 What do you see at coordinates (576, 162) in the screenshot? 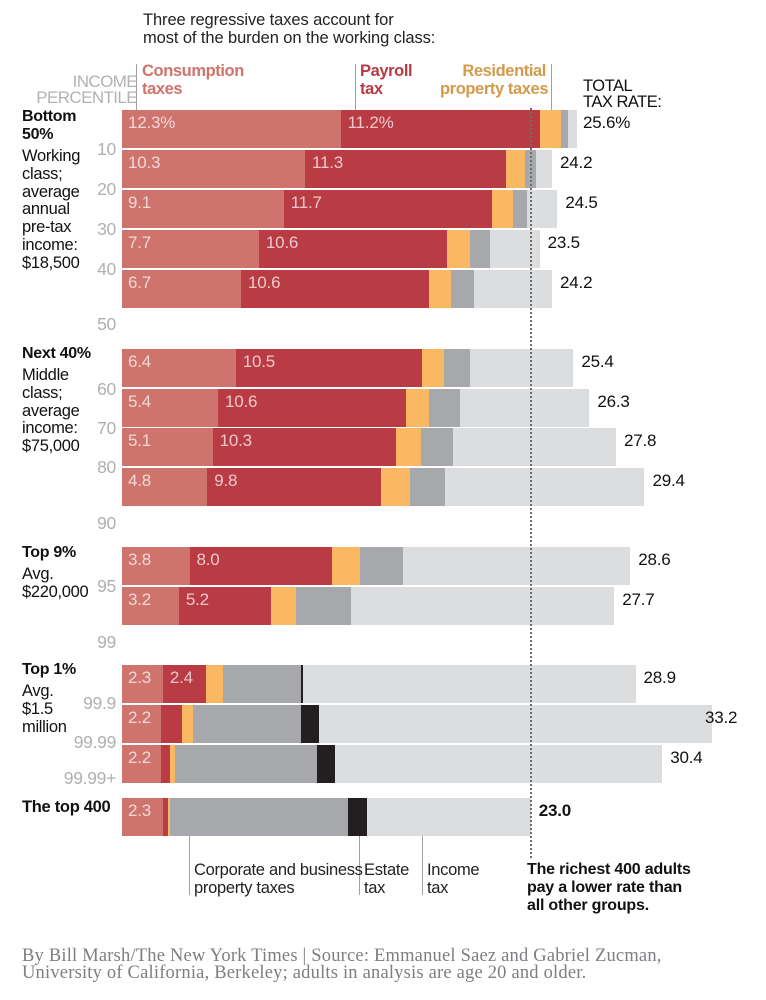
I see `total-rate-label: 24.2` at bounding box center [576, 162].